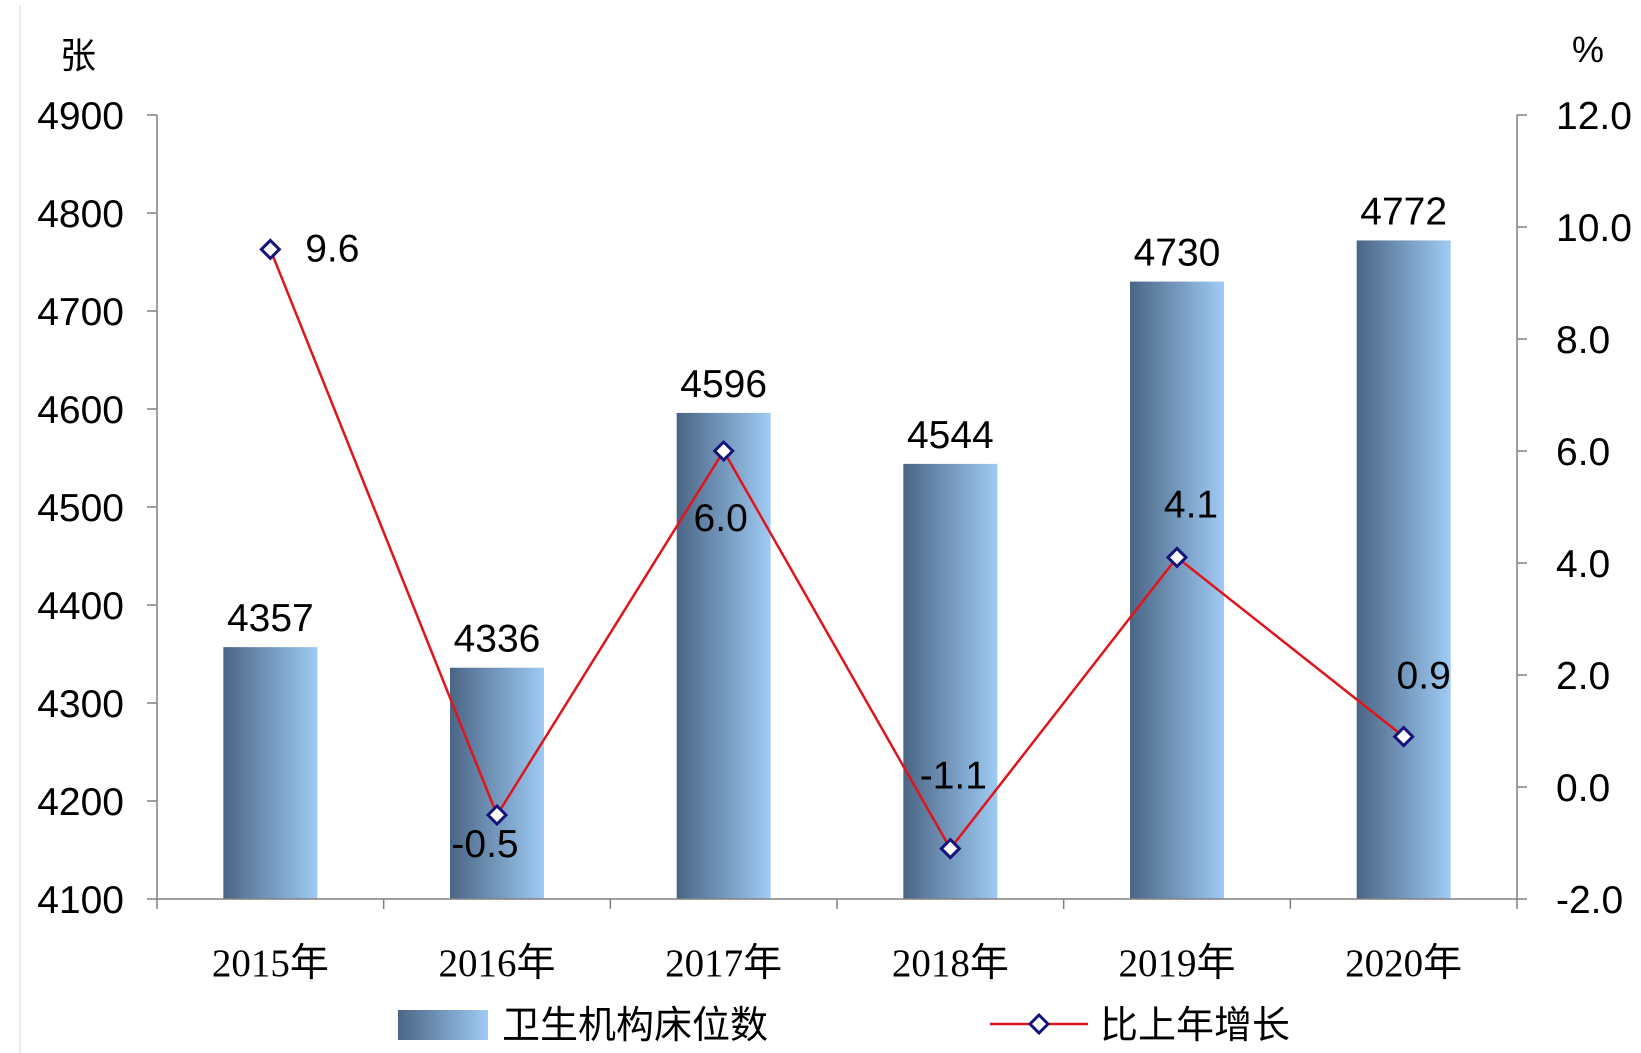 The image size is (1641, 1053). What do you see at coordinates (80, 900) in the screenshot?
I see `left-tick-label: 4100` at bounding box center [80, 900].